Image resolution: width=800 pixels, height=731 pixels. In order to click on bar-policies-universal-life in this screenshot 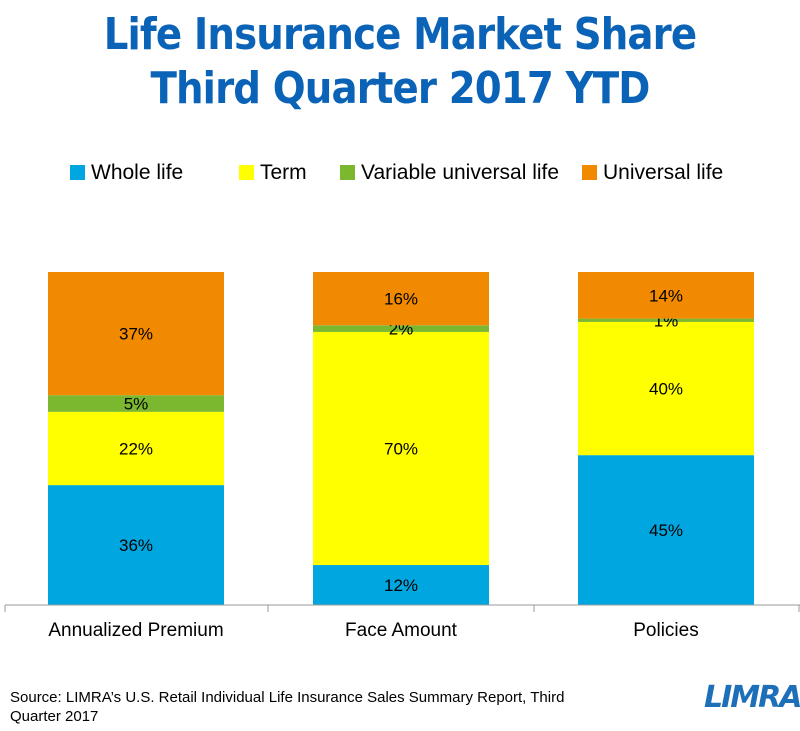, I will do `click(666, 295)`.